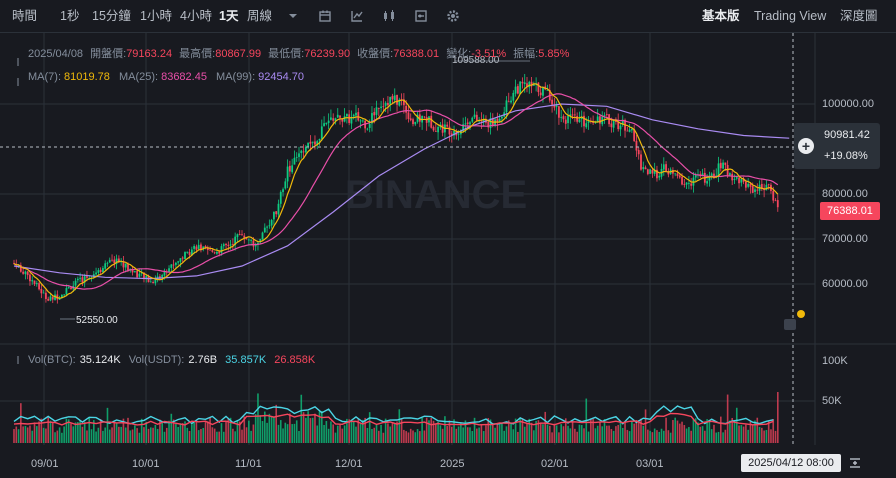 This screenshot has width=896, height=478. Describe the element at coordinates (453, 16) in the screenshot. I see `gear-icon` at that location.